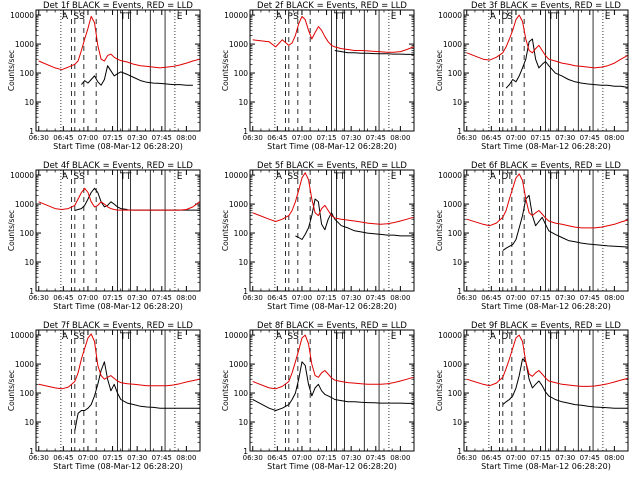 The width and height of the screenshot is (640, 480). Describe the element at coordinates (118, 326) in the screenshot. I see `plot-title: Det 7f BLACK = Events, RED = LLD` at that location.